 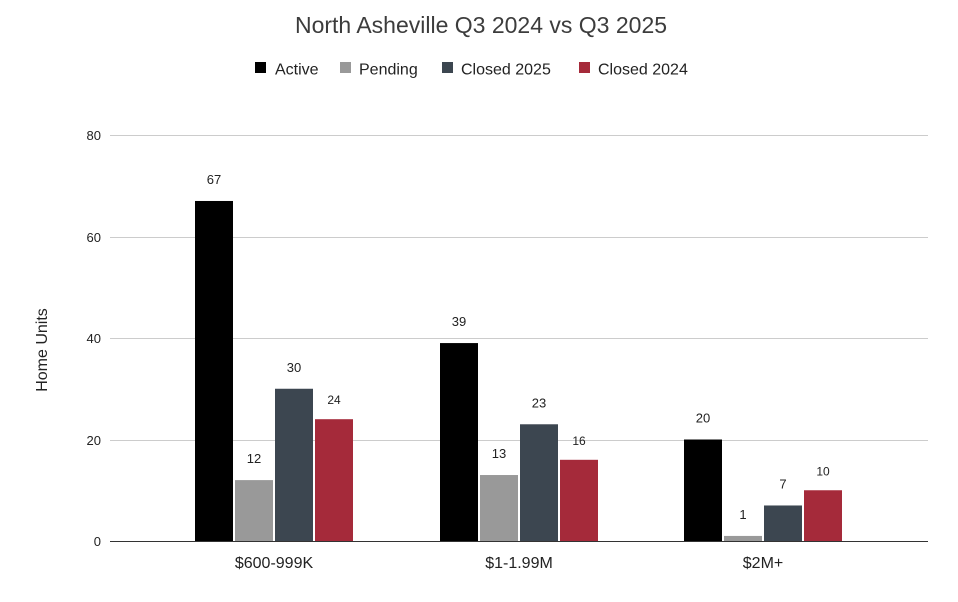 What do you see at coordinates (579, 441) in the screenshot?
I see `data-label: 16` at bounding box center [579, 441].